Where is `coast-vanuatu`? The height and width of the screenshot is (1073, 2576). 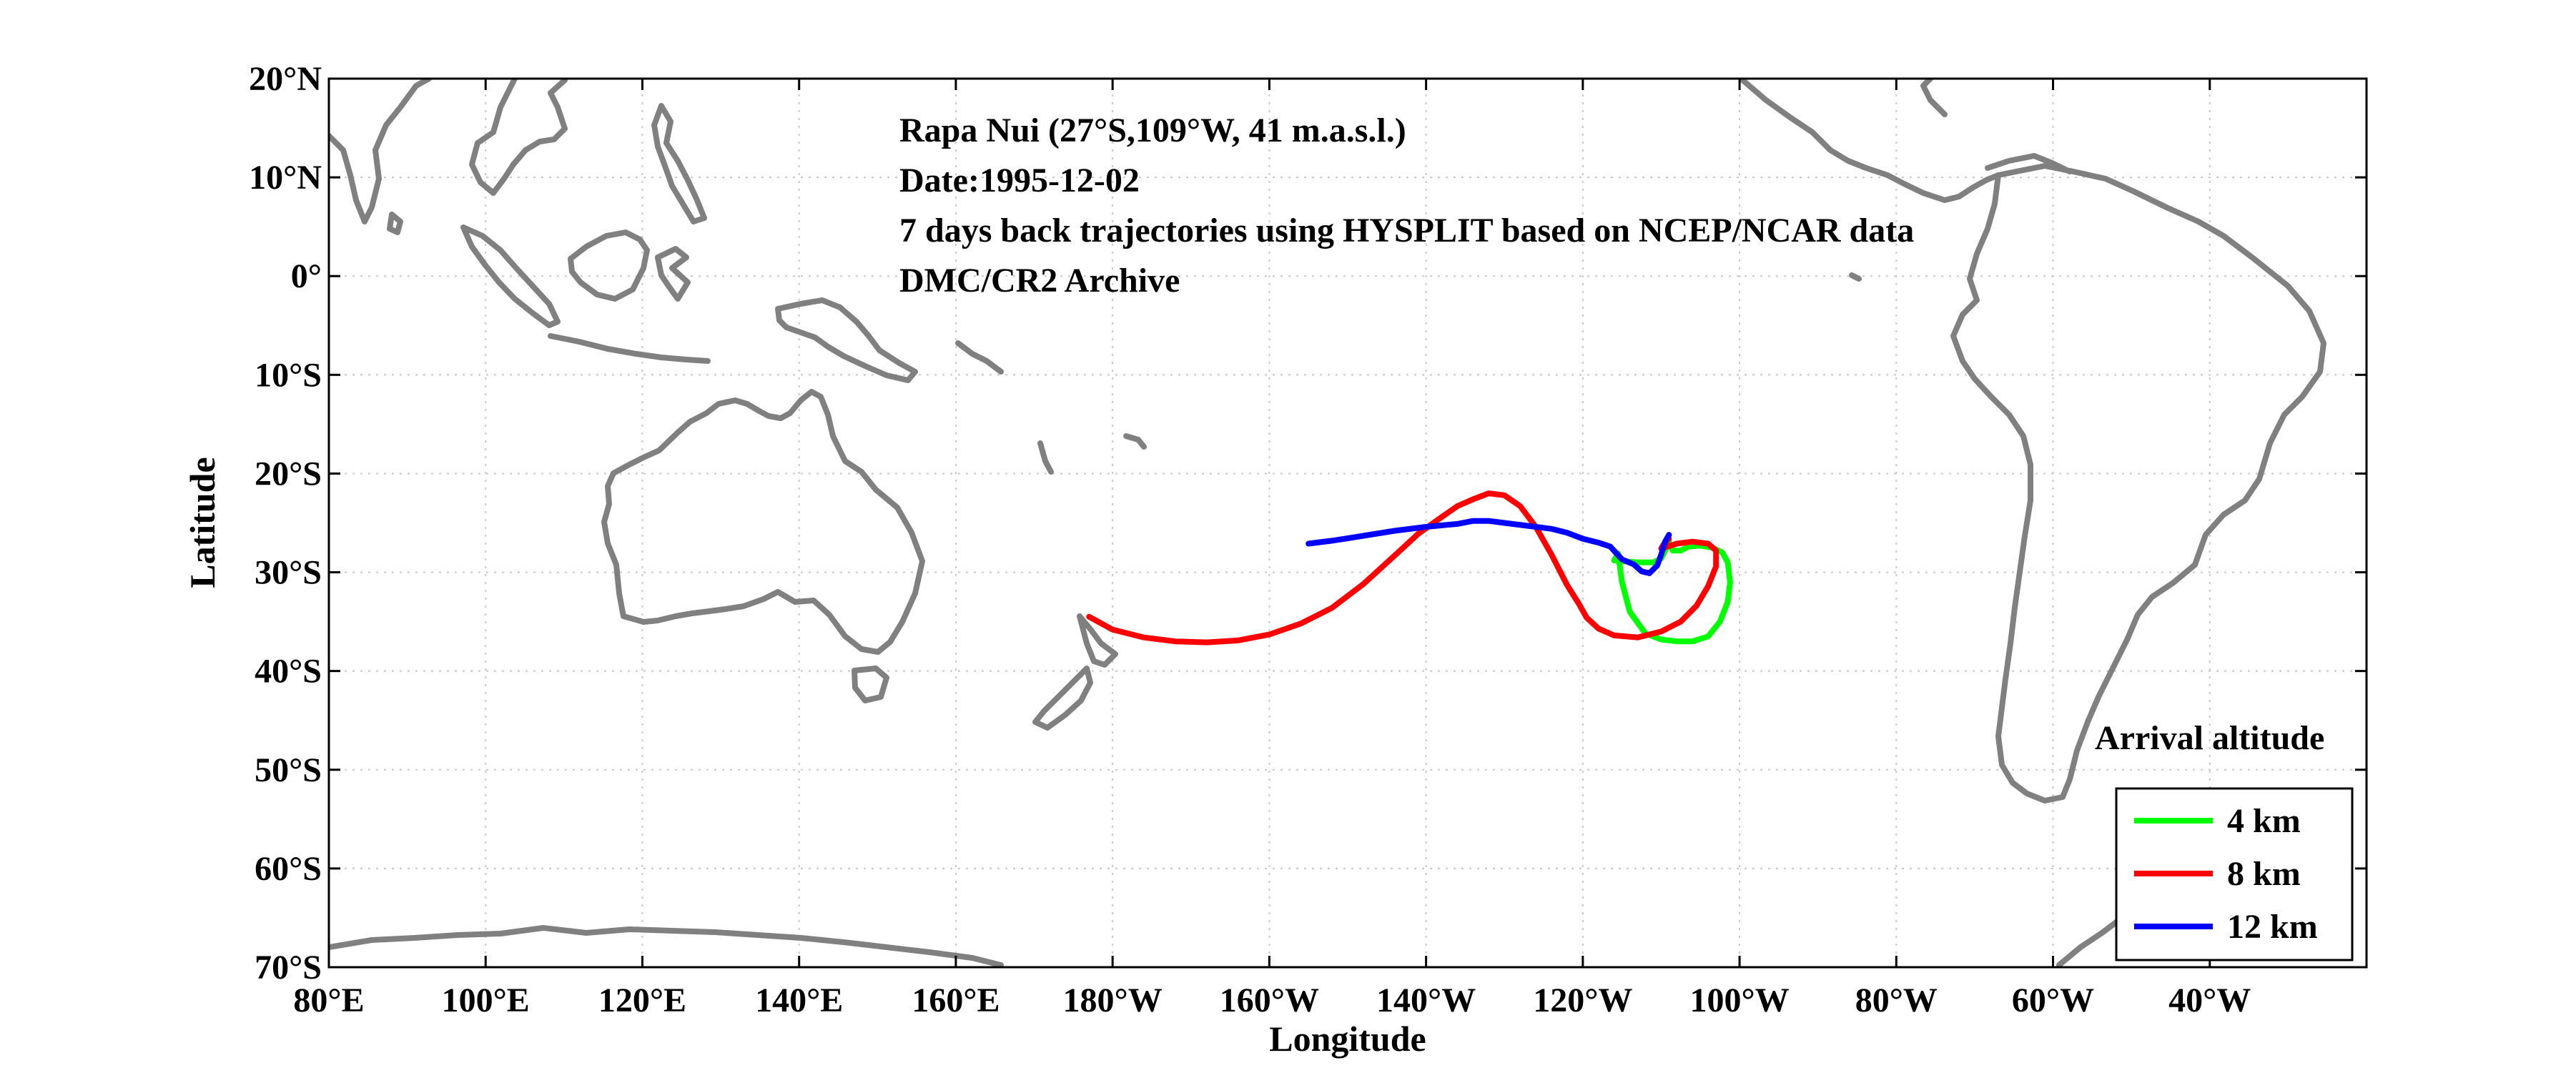 coast-vanuatu is located at coordinates (1045, 457).